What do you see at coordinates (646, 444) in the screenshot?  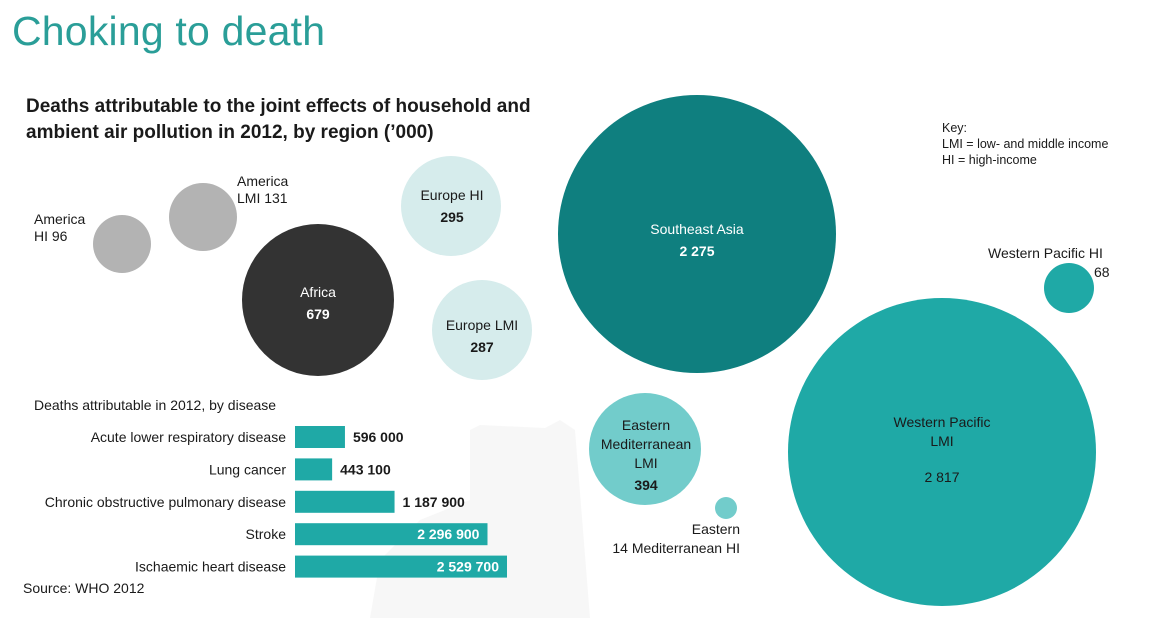 I see `label-line: Mediterranean` at bounding box center [646, 444].